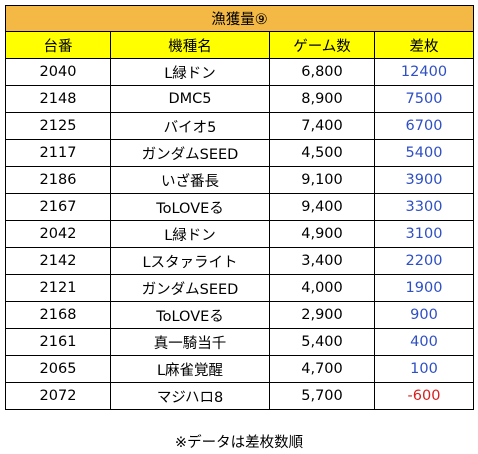  Describe the element at coordinates (322, 342) in the screenshot. I see `cell-games: 5,400` at that location.